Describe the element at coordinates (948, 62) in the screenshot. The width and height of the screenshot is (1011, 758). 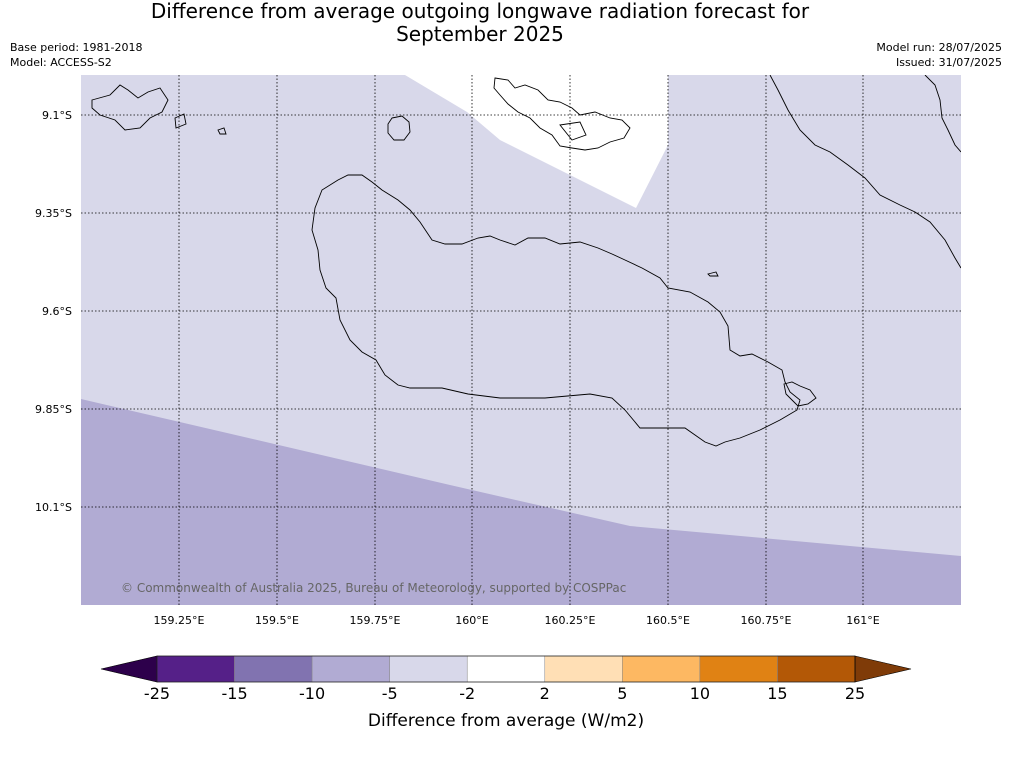
I see `issued-date: Issued: 31/07/2025` at that location.